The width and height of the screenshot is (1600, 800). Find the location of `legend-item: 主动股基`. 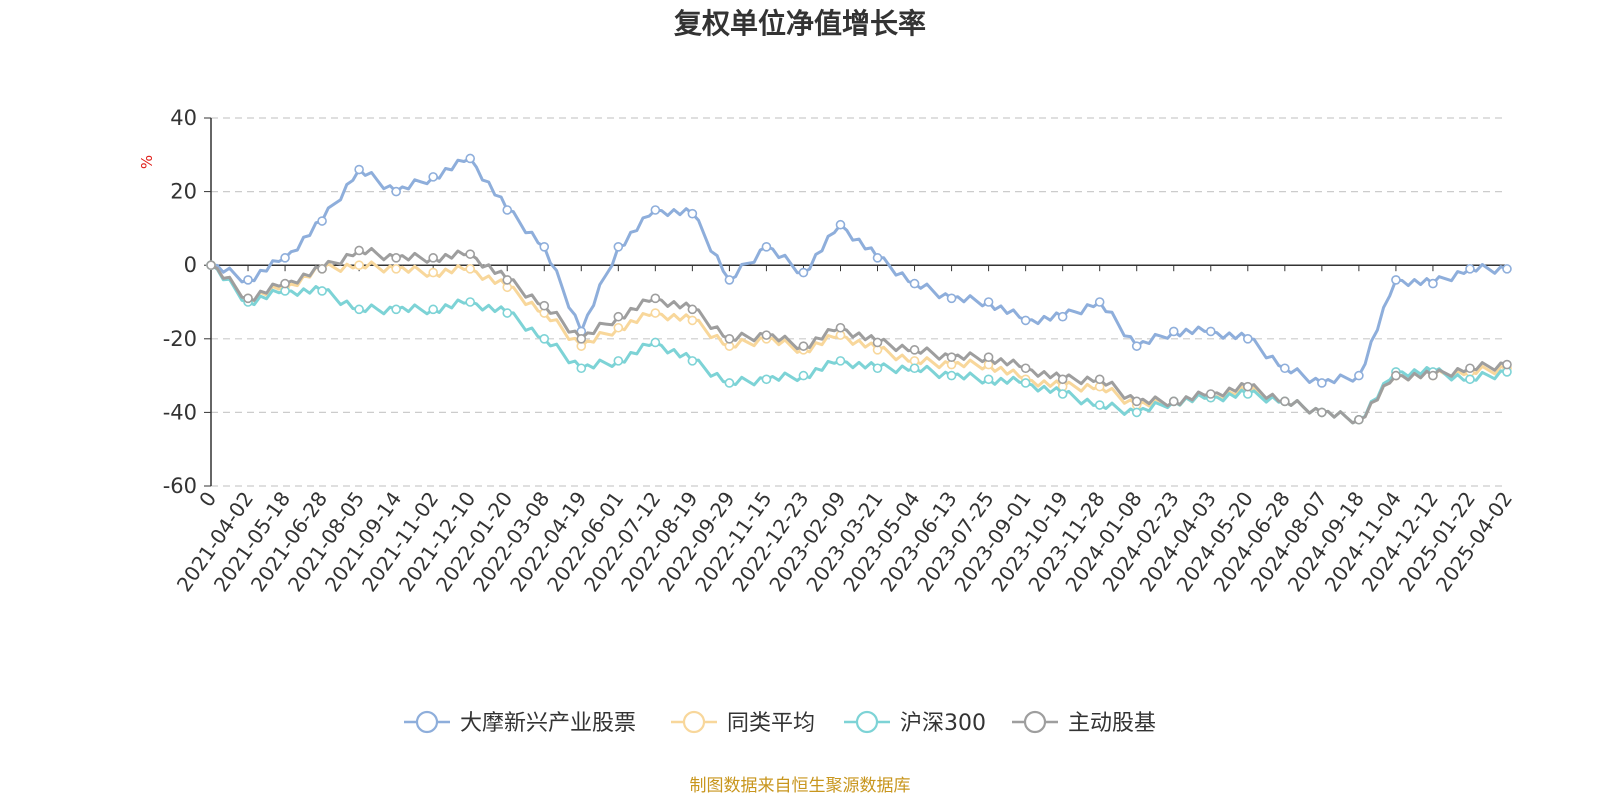

legend-item: 主动股基 is located at coordinates (1084, 723).